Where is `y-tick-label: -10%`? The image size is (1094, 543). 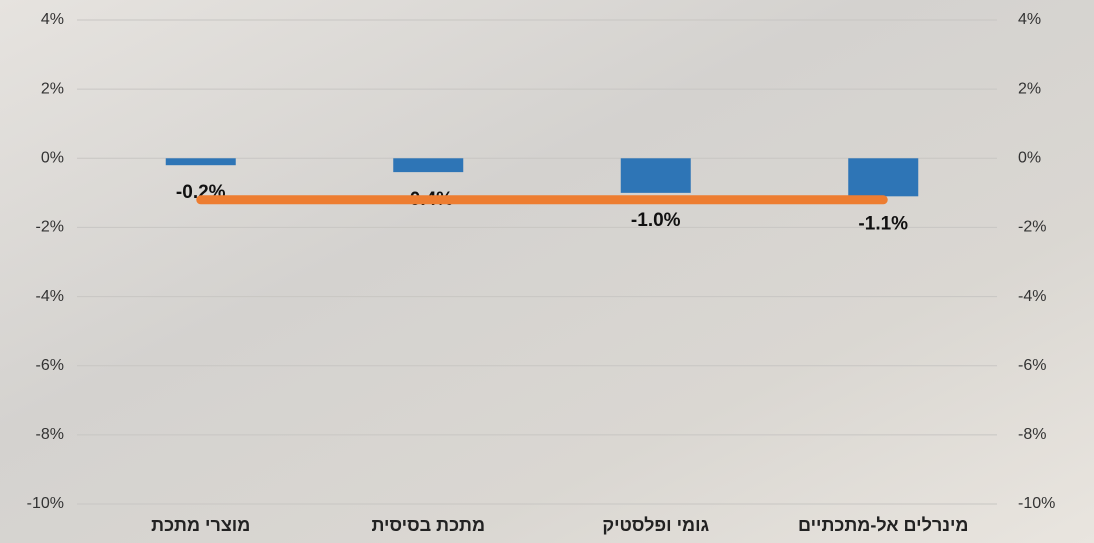
y-tick-label: -10% is located at coordinates (45, 503).